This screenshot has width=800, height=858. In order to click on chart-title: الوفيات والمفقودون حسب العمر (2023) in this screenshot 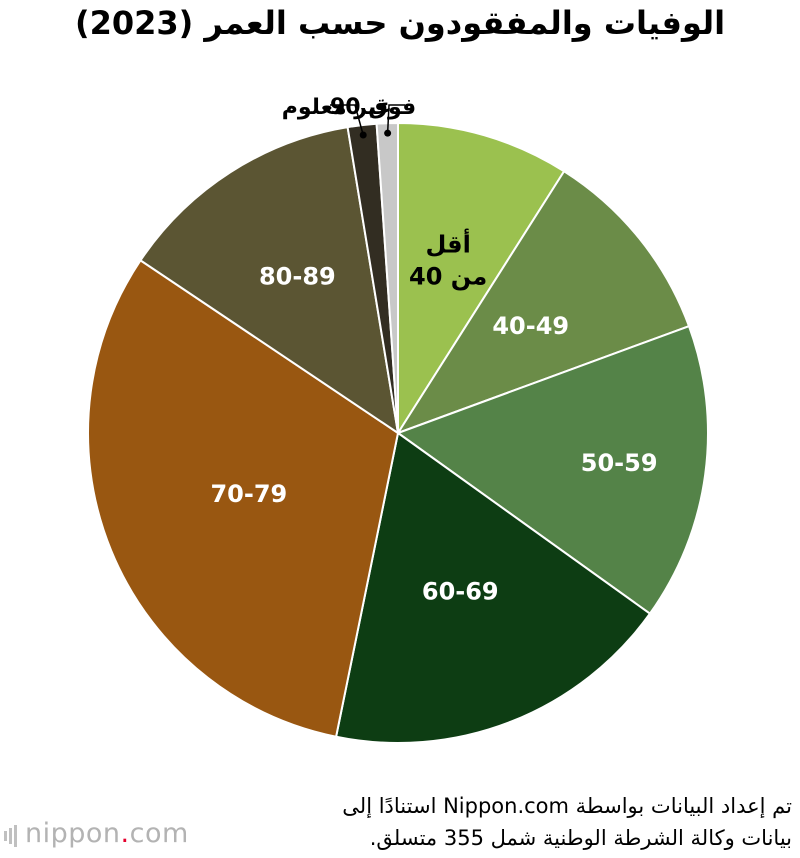, I will do `click(400, 23)`.